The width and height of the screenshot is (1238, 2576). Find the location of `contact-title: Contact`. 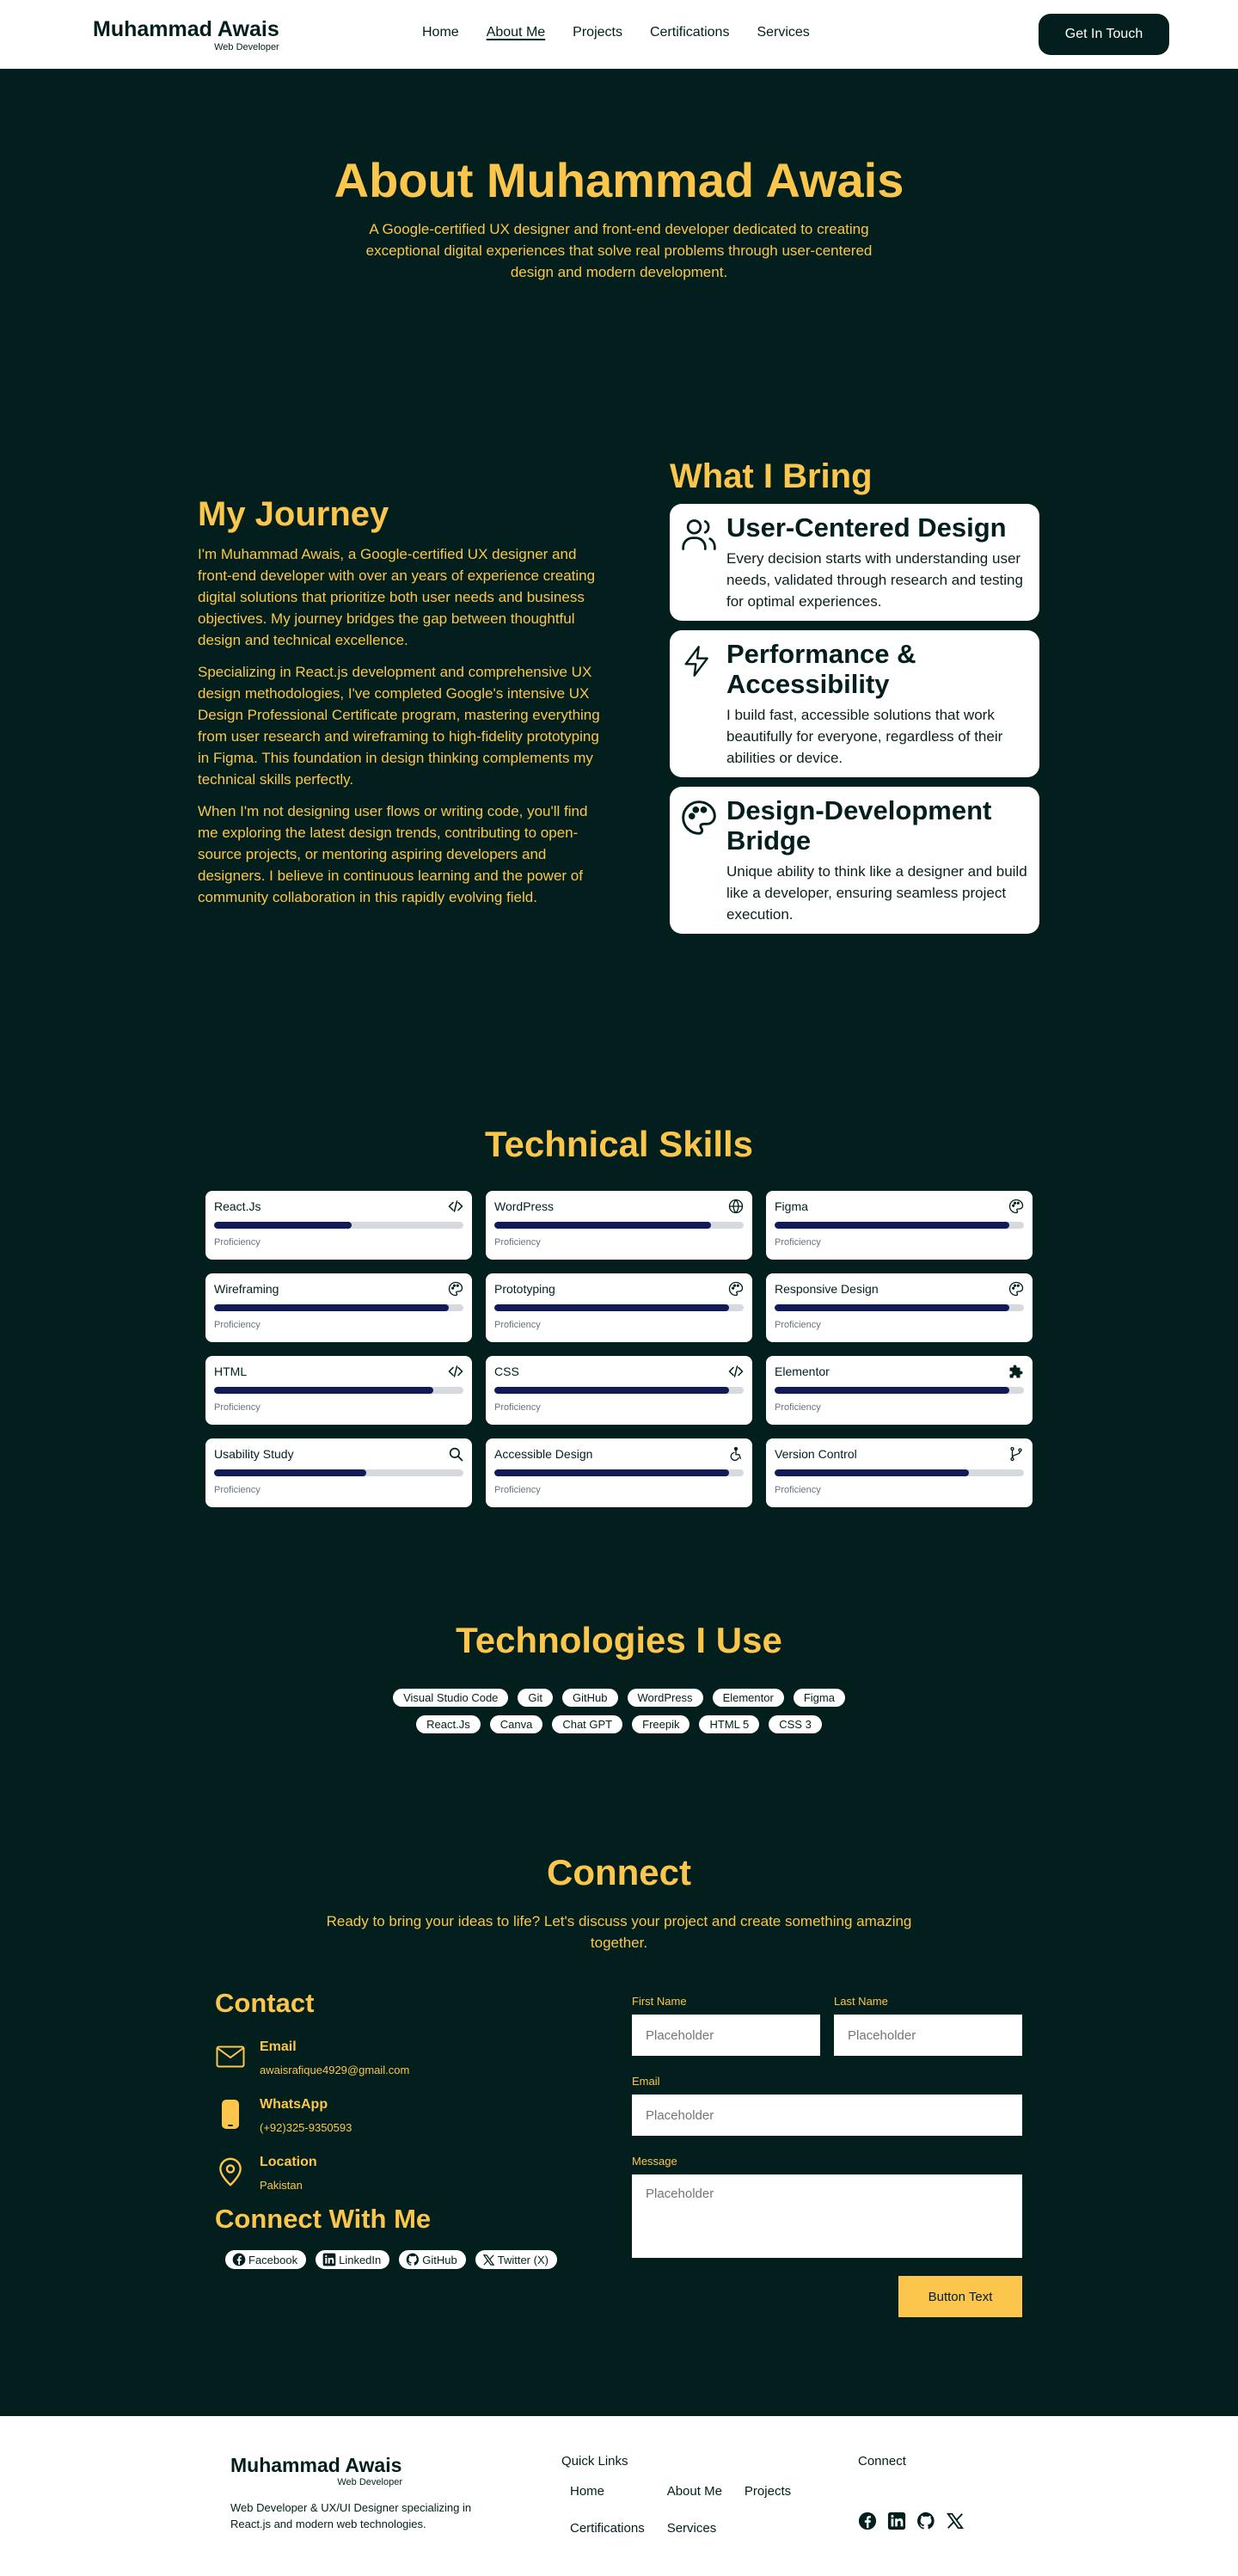

contact-title: Contact is located at coordinates (265, 2003).